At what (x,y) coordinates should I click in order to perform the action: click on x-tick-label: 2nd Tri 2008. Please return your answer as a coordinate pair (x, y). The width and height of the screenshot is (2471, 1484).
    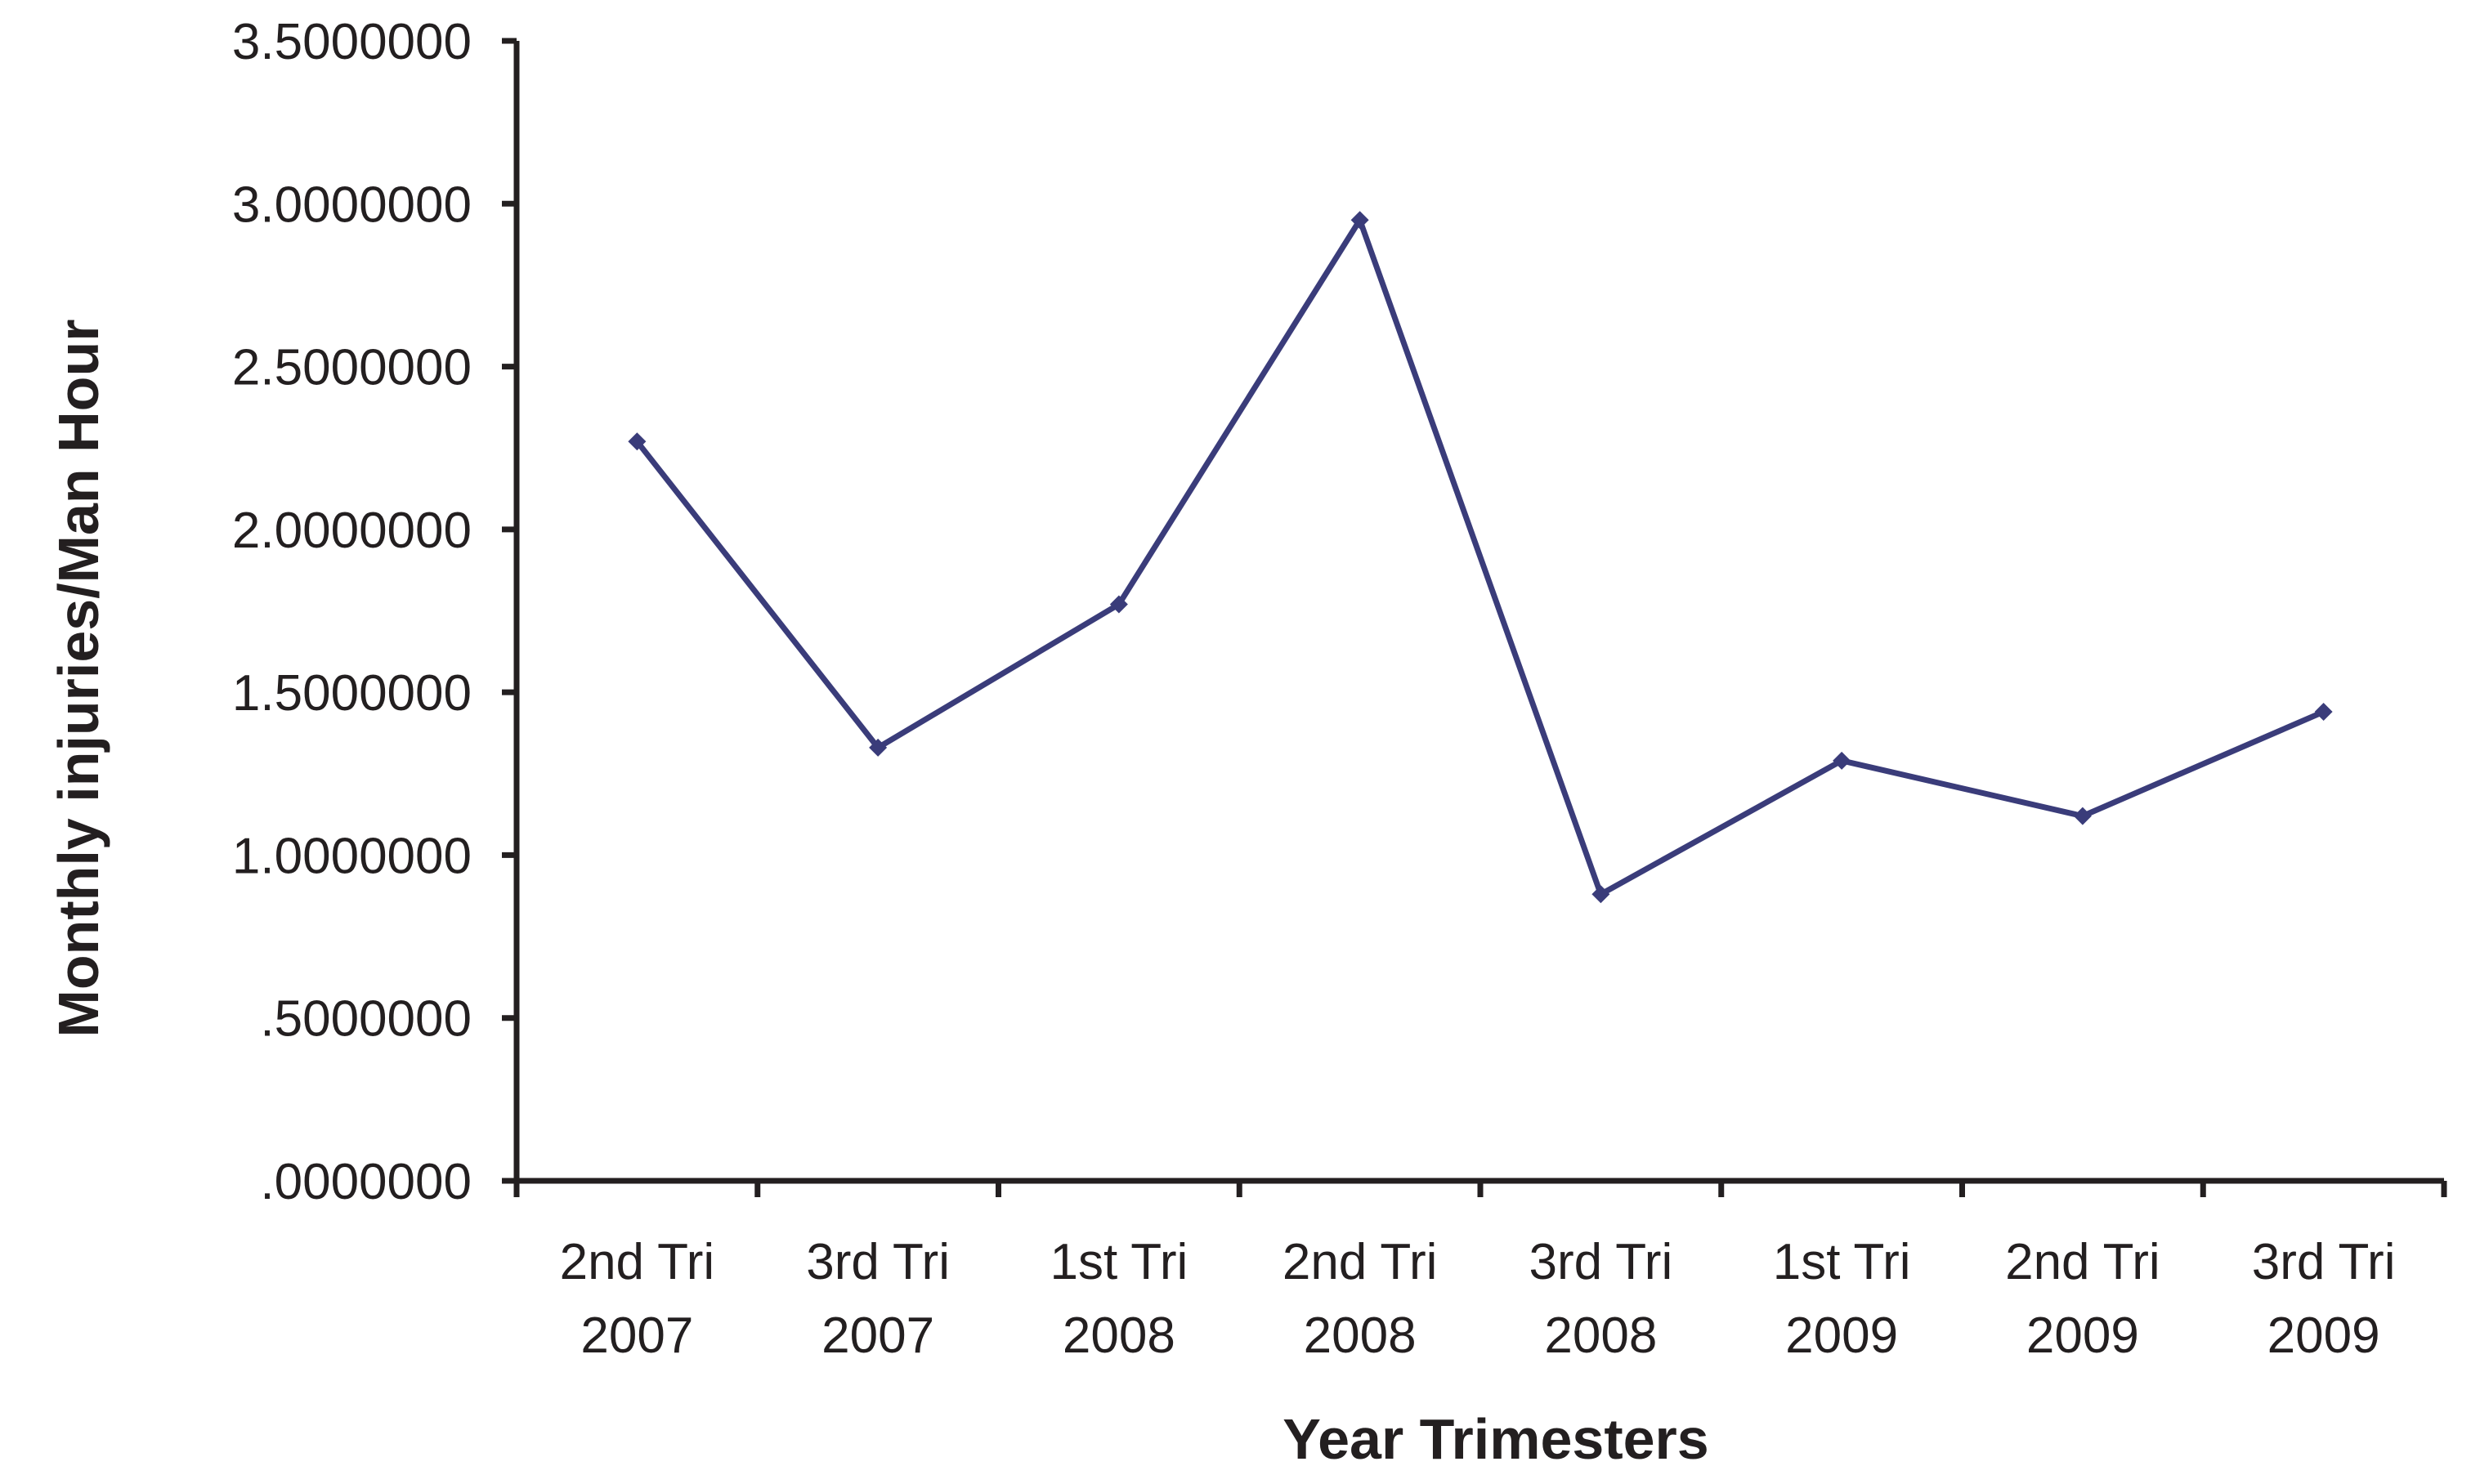
    Looking at the image, I should click on (1361, 1299).